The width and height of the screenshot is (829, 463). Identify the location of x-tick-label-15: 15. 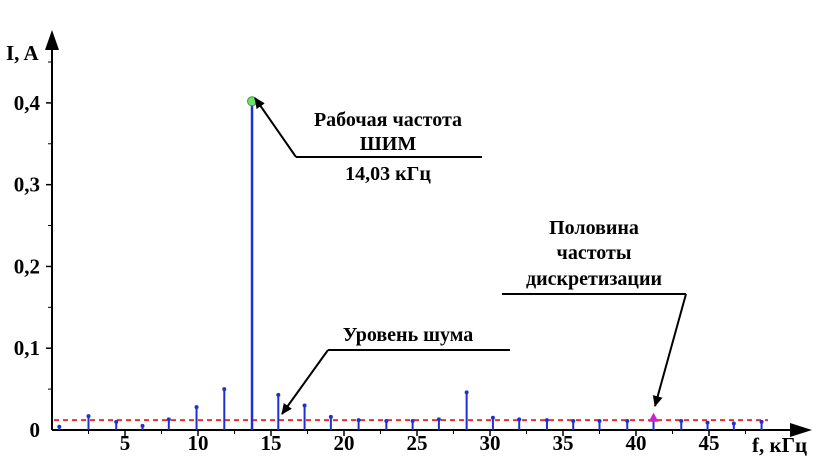
(271, 443).